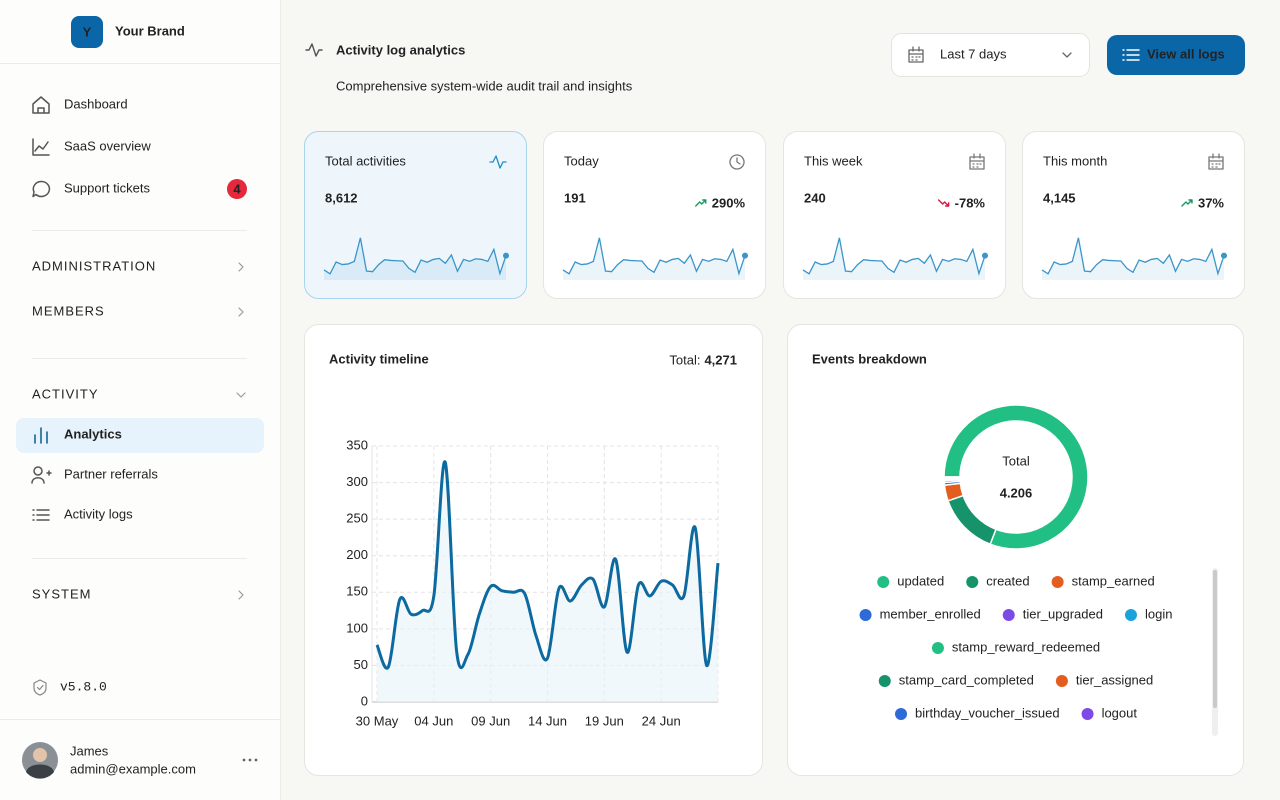 Image resolution: width=1280 pixels, height=800 pixels. I want to click on legend-label: updated, so click(920, 580).